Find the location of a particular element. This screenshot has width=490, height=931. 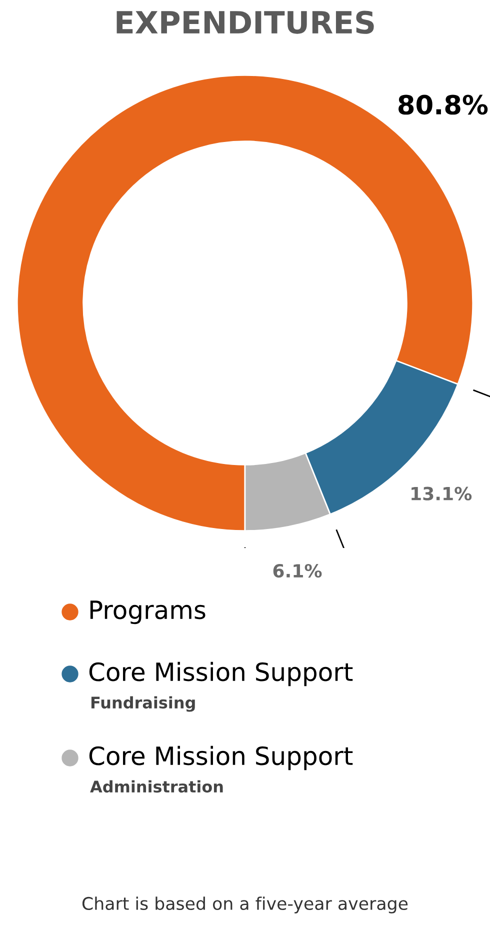

data-label: 80.8% is located at coordinates (443, 104).